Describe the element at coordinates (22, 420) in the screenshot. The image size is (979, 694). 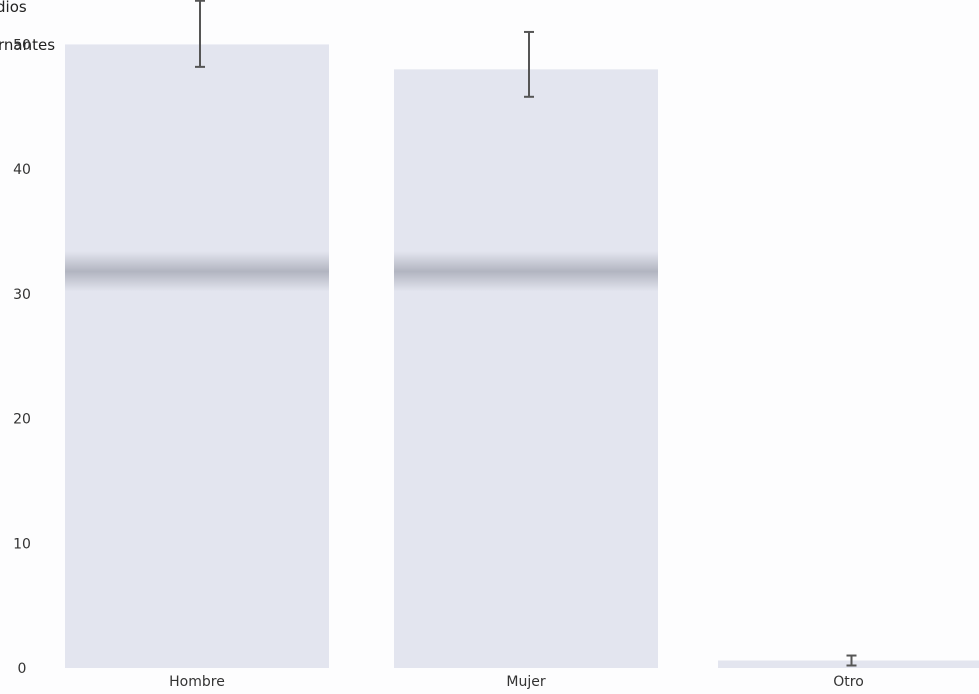
I see `y-tick-label: 20` at that location.